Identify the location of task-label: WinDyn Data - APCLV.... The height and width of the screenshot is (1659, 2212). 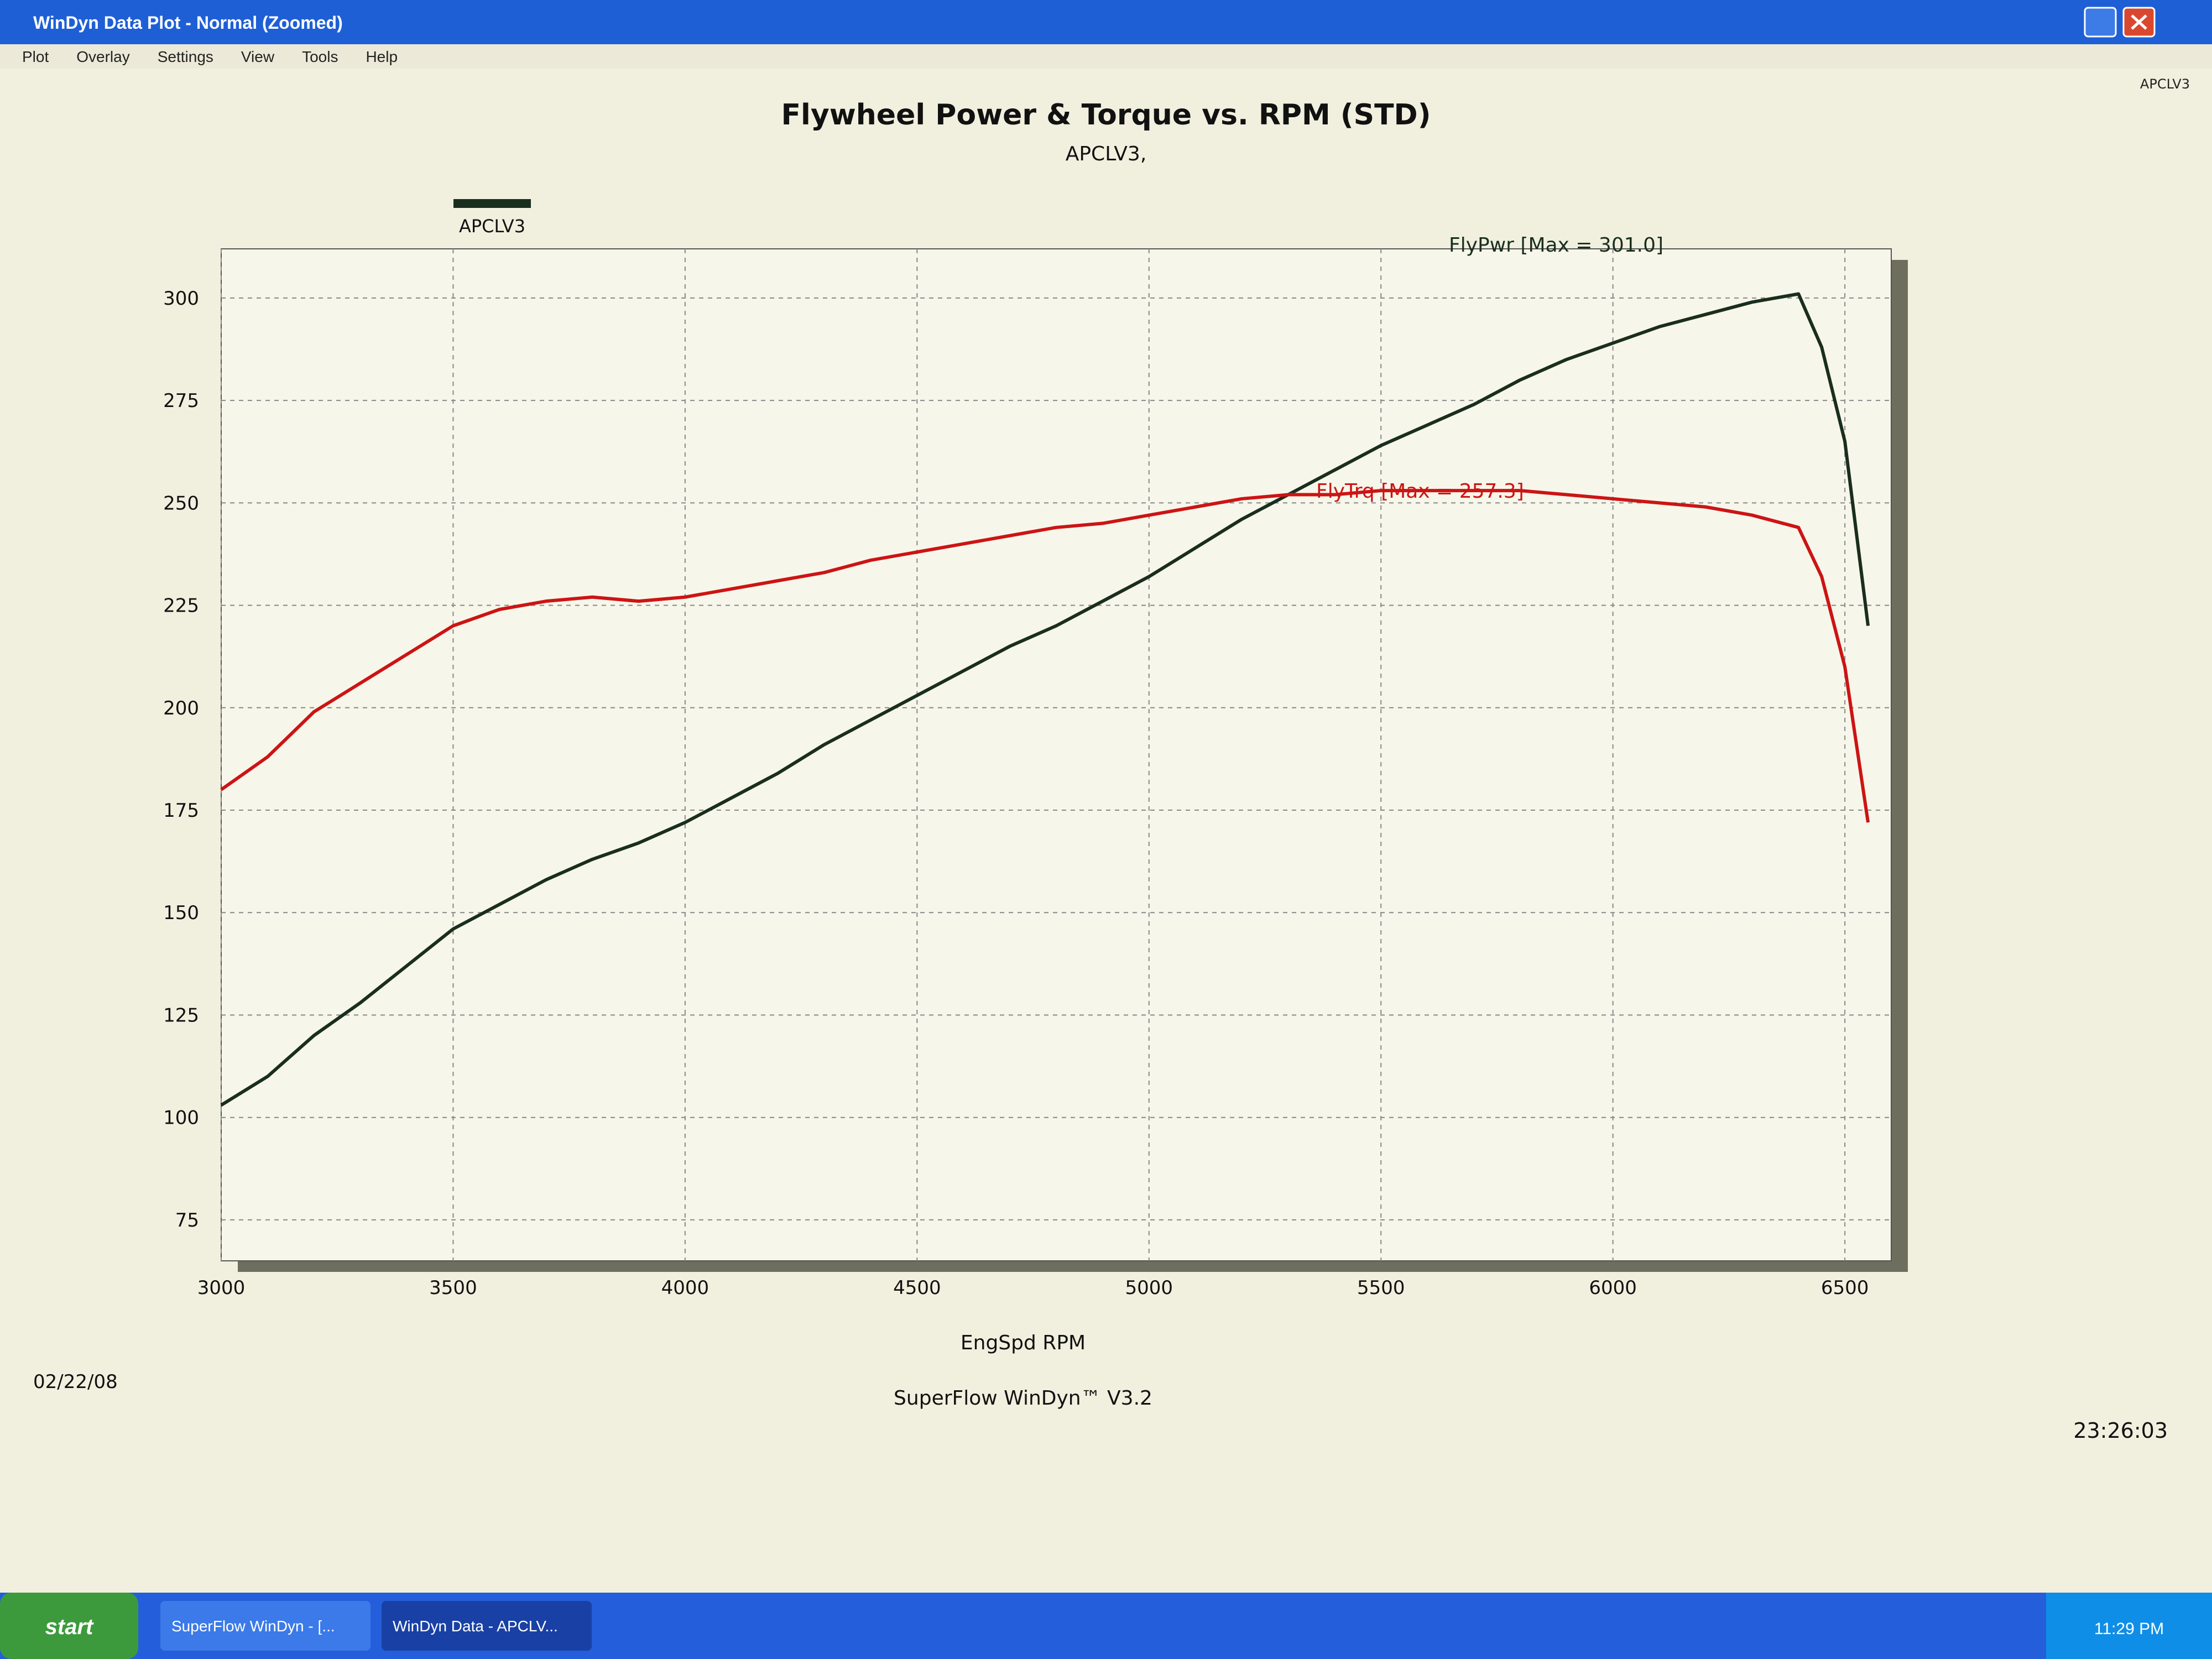
(476, 1627).